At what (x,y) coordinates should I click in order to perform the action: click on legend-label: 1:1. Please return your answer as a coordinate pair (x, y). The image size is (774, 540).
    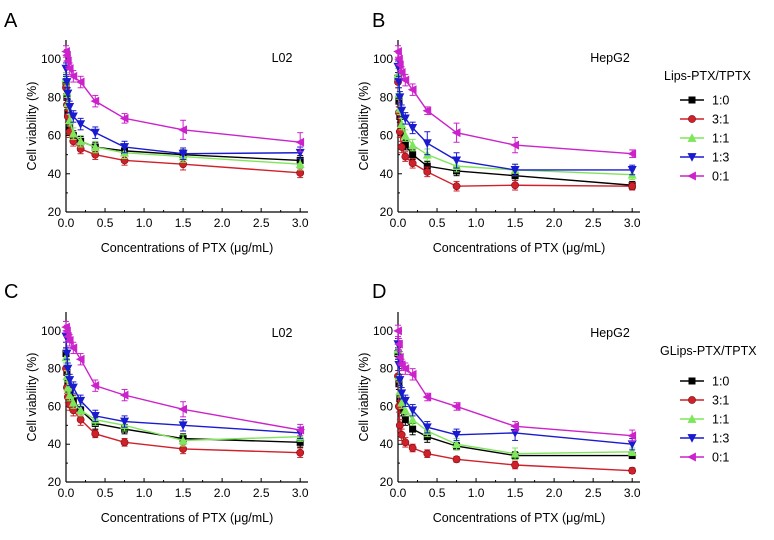
    Looking at the image, I should click on (720, 420).